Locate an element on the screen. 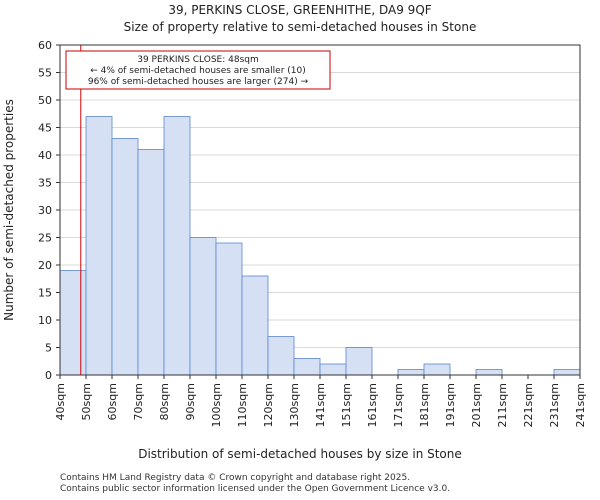  x-tick-label: 211sqm is located at coordinates (502, 405).